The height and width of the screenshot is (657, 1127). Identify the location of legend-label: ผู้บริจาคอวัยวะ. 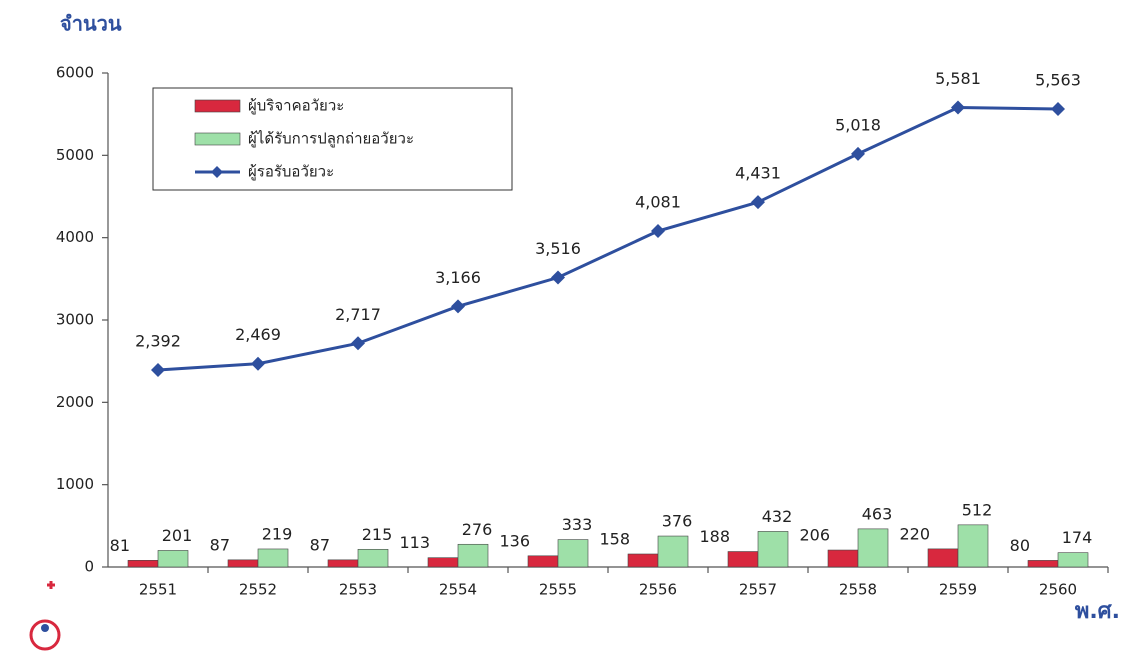
(296, 106).